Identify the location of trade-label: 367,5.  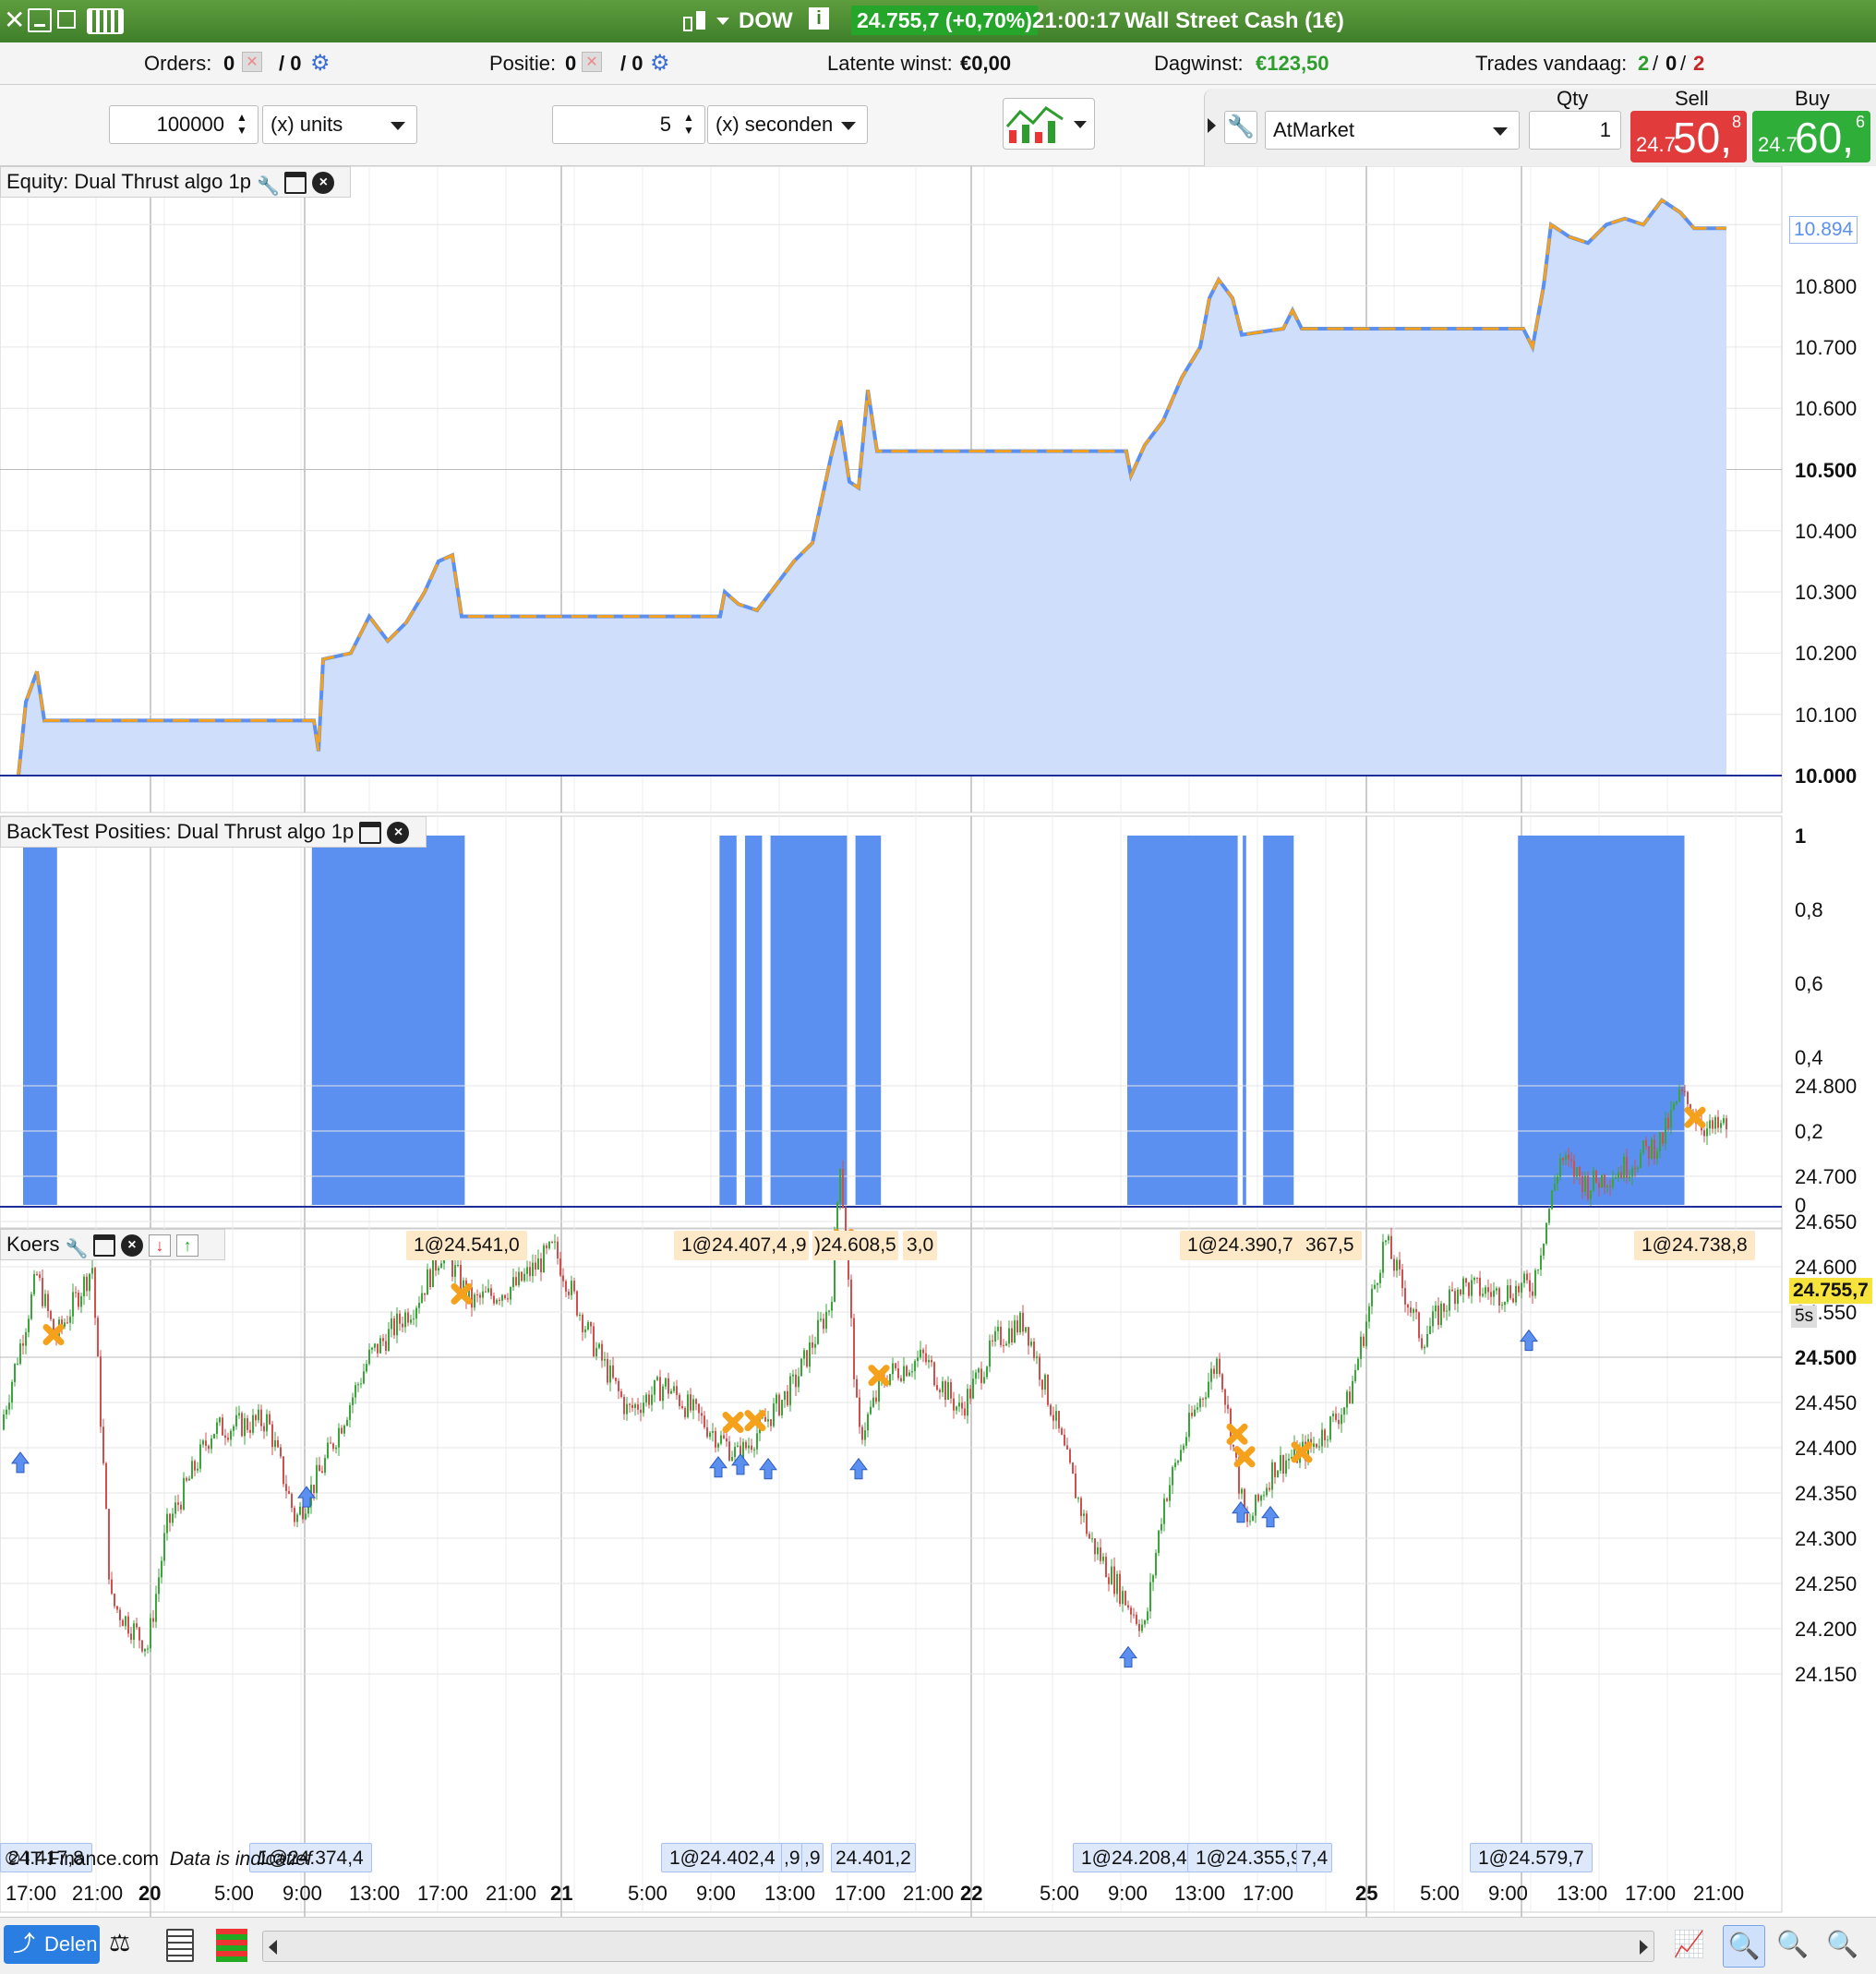
(1330, 1245).